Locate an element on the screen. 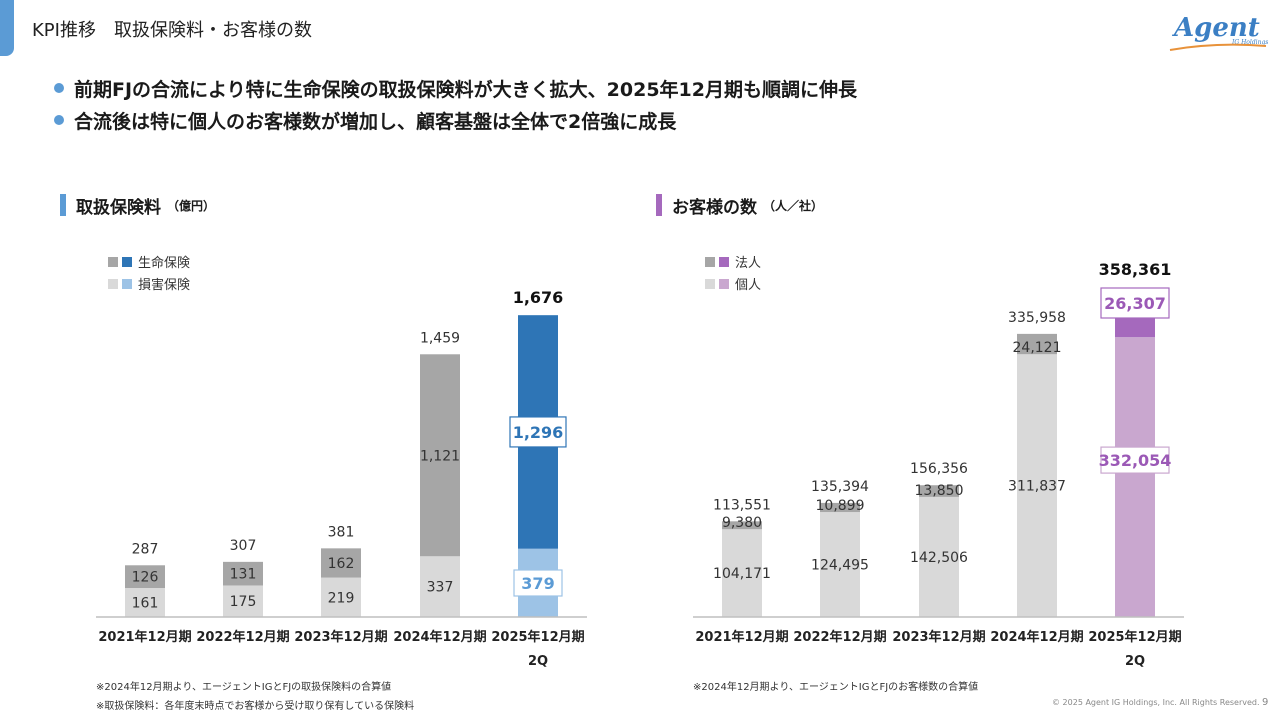 Image resolution: width=1280 pixels, height=720 pixels. customers-segment-label-個人: 311,837 is located at coordinates (1037, 487).